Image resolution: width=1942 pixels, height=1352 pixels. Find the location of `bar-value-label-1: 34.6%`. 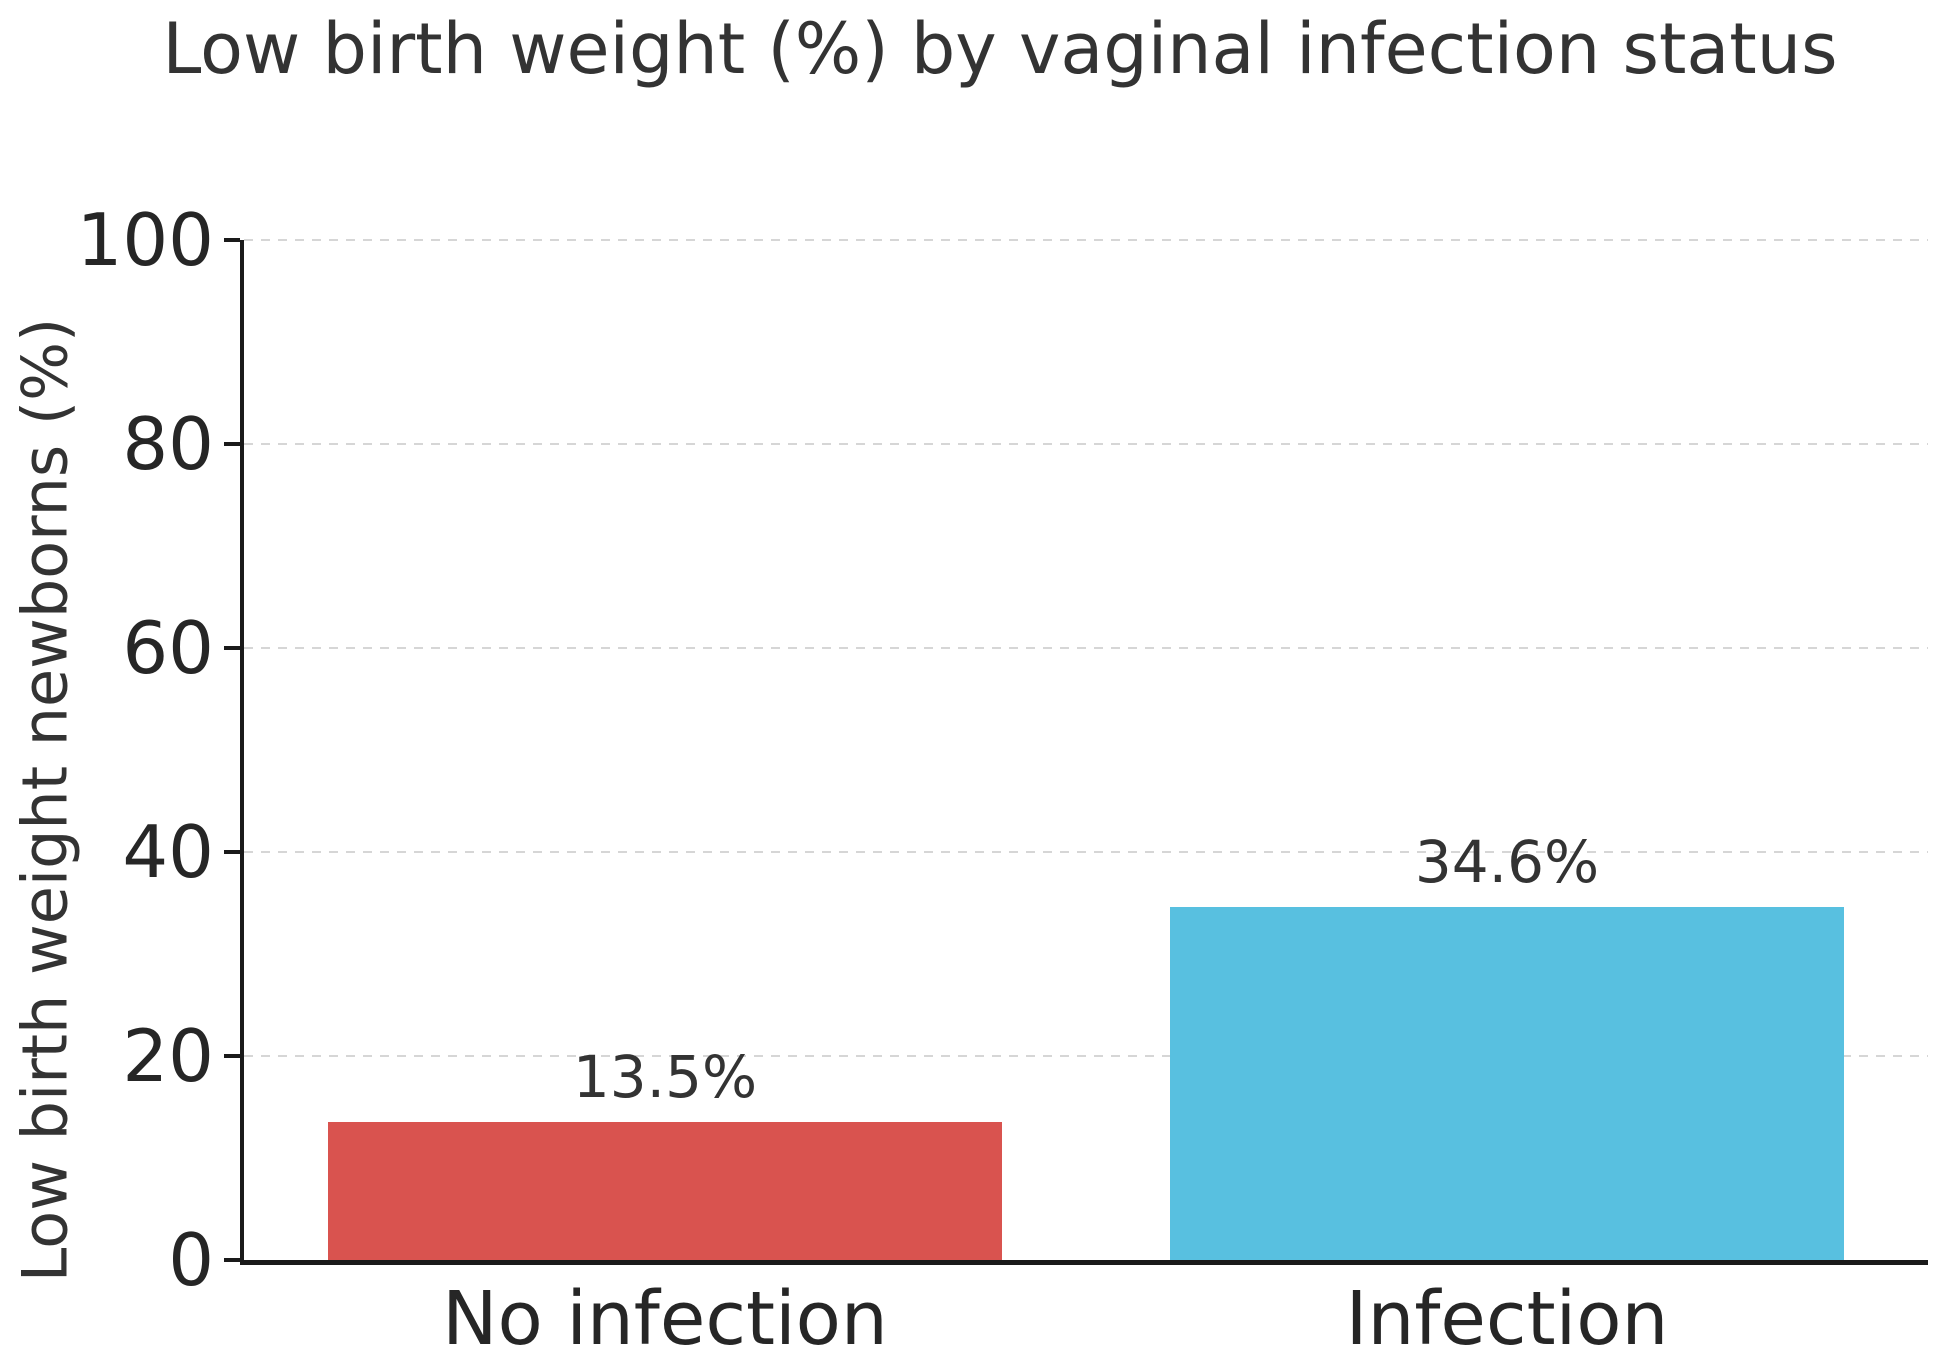

bar-value-label-1: 34.6% is located at coordinates (1507, 862).